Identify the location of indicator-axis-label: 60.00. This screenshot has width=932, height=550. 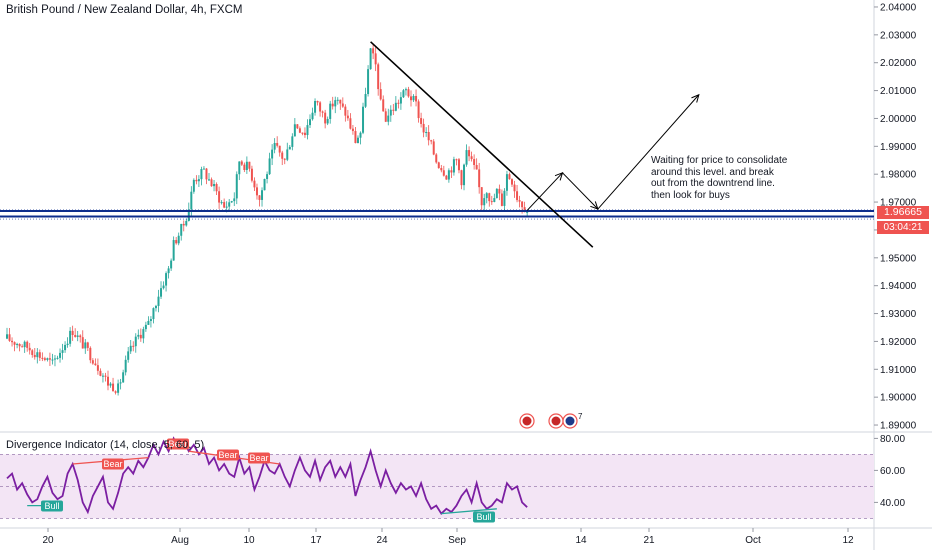
(892, 471).